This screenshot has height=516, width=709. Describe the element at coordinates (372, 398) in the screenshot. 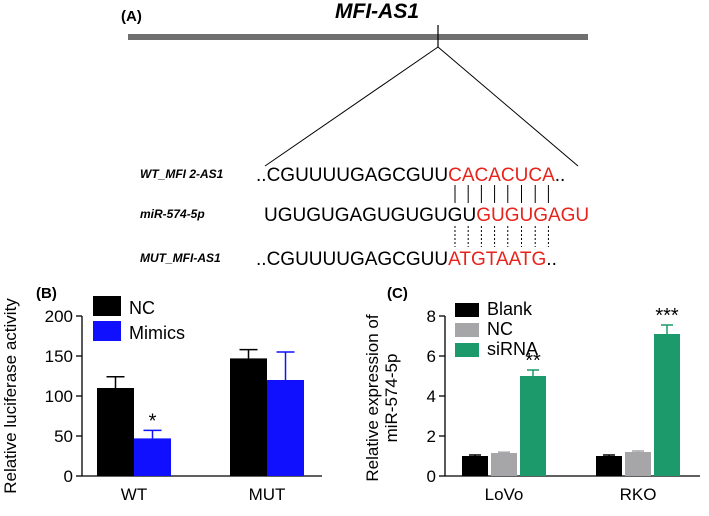

I see `y-axis-title: Relative expression of` at that location.